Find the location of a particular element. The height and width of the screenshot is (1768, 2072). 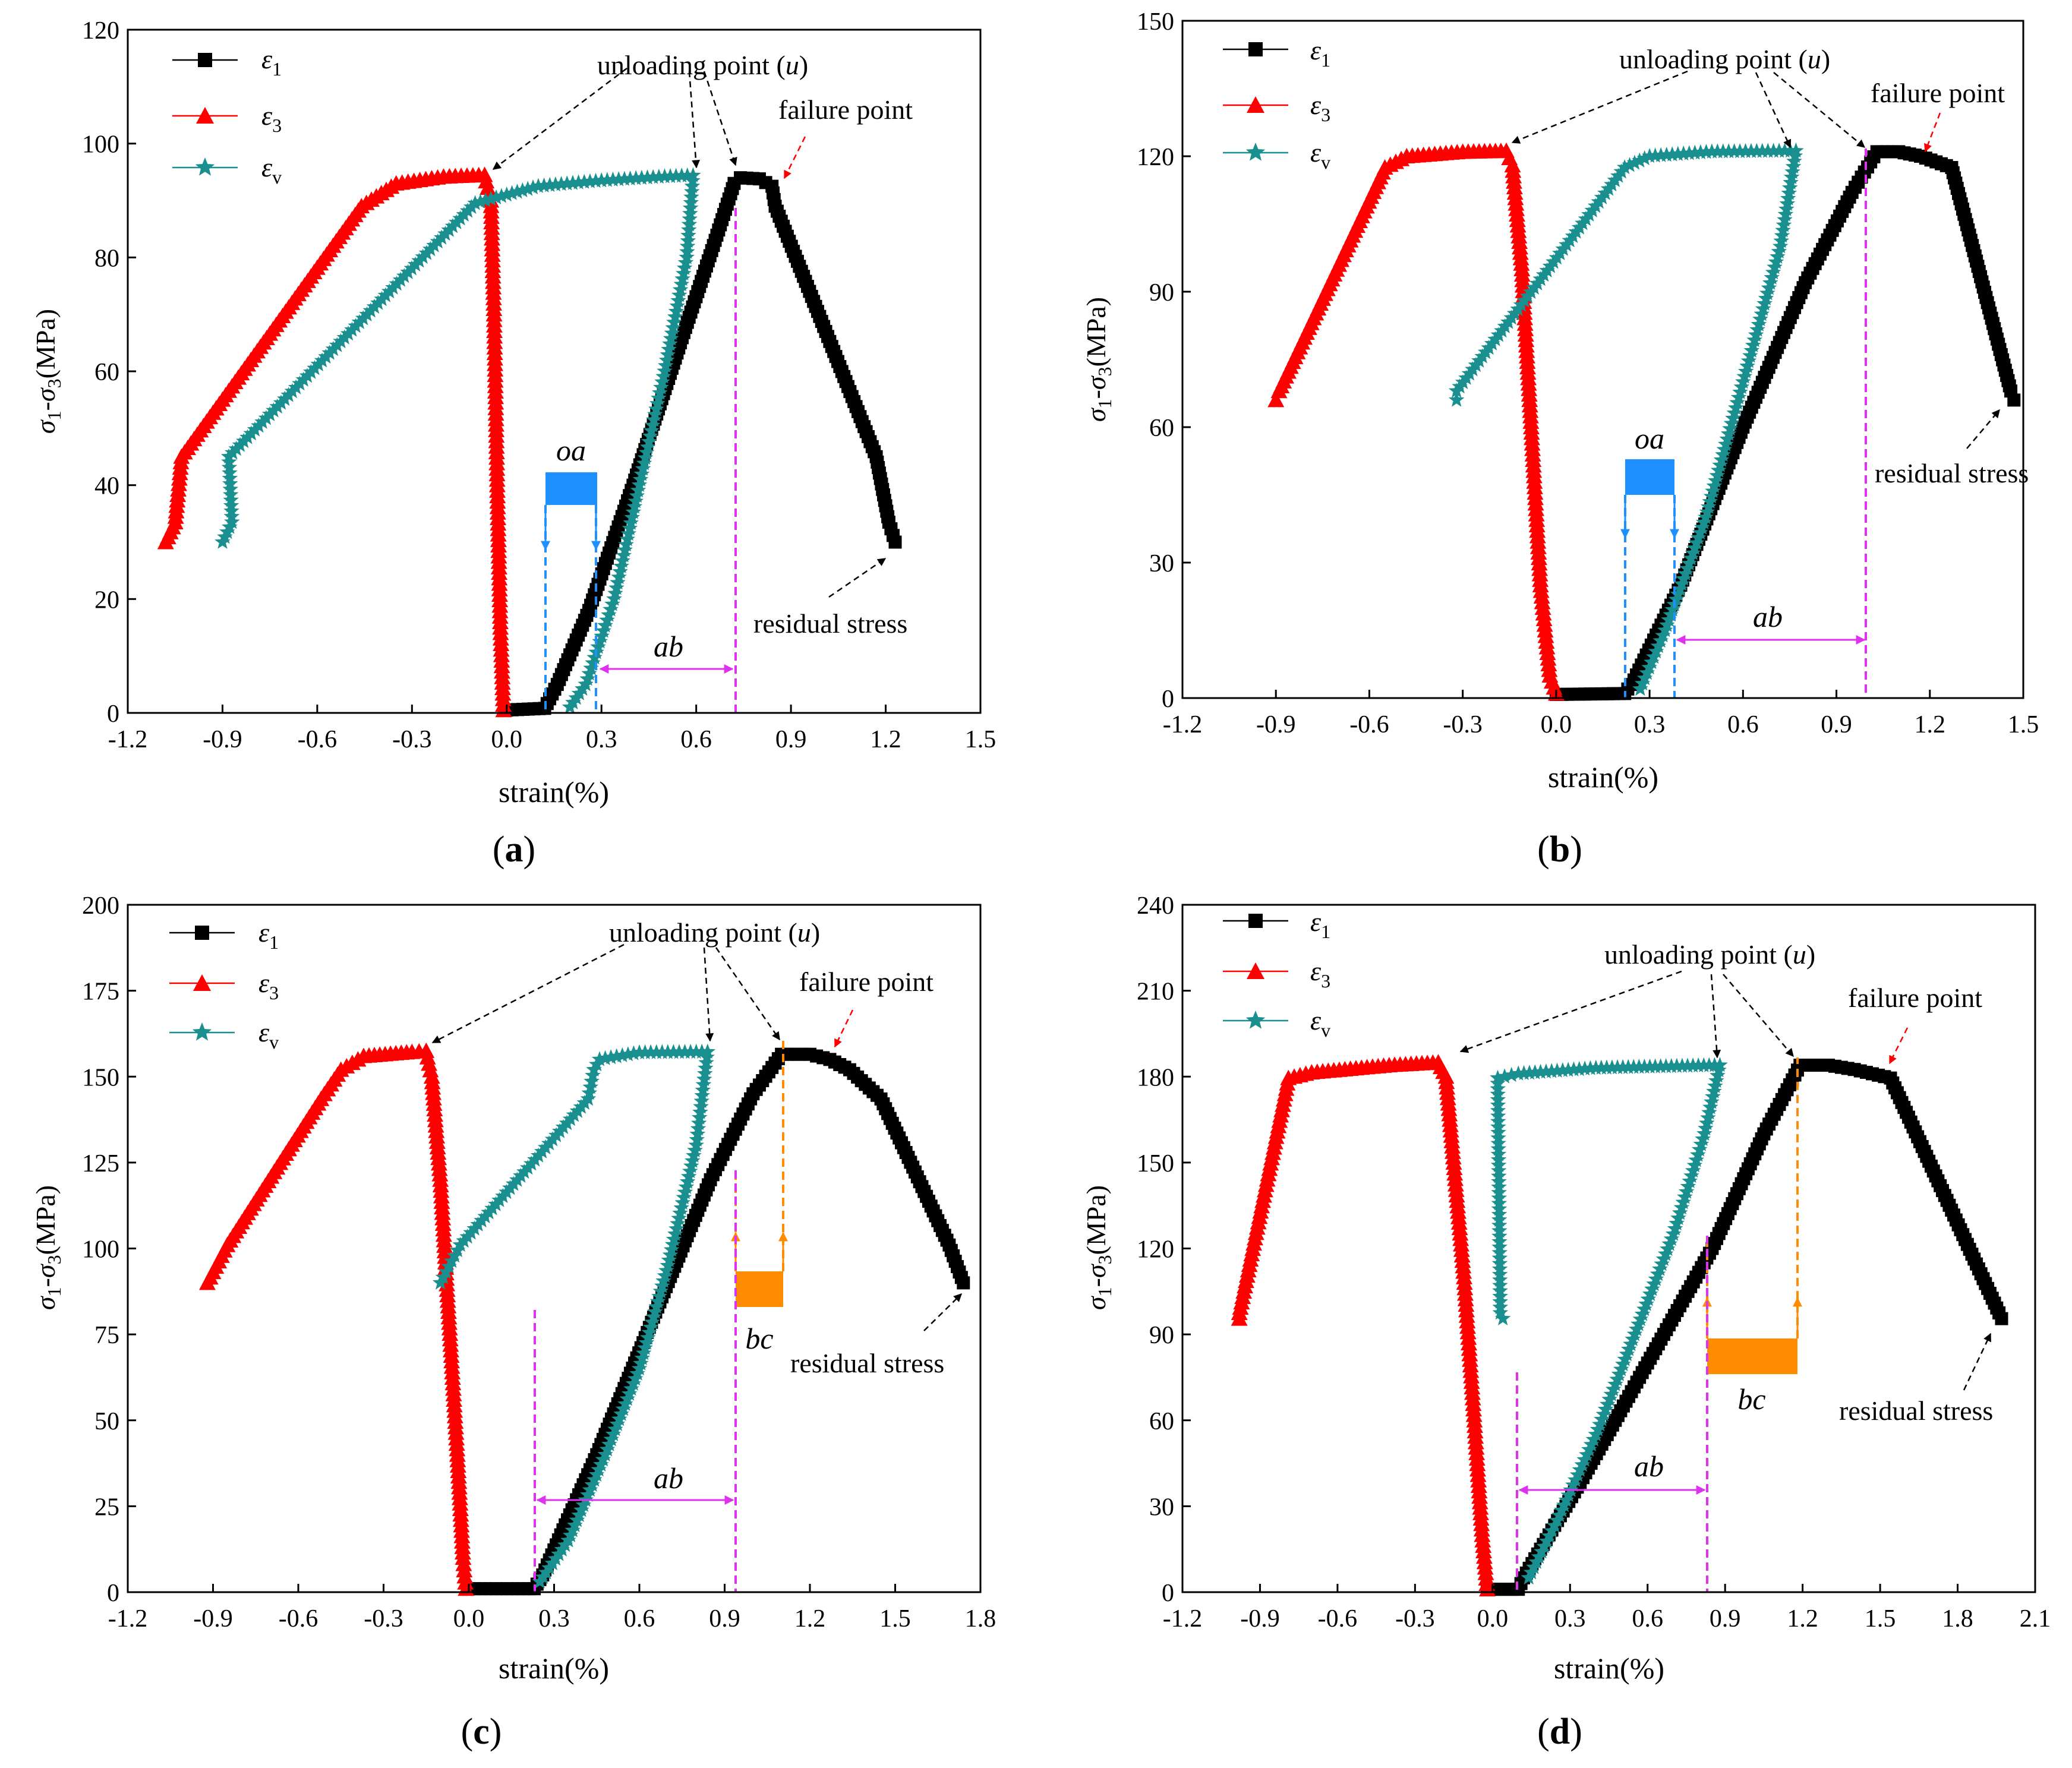

legend-label-ev: εv is located at coordinates (1320, 155).